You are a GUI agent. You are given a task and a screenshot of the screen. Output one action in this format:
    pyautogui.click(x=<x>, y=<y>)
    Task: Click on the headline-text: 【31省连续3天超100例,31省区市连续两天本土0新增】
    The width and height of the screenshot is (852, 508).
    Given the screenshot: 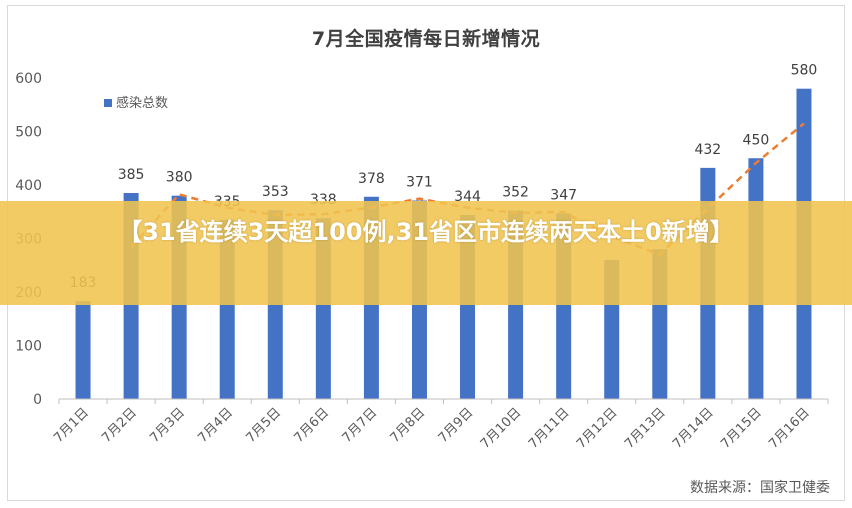 What is the action you would take?
    pyautogui.click(x=426, y=232)
    